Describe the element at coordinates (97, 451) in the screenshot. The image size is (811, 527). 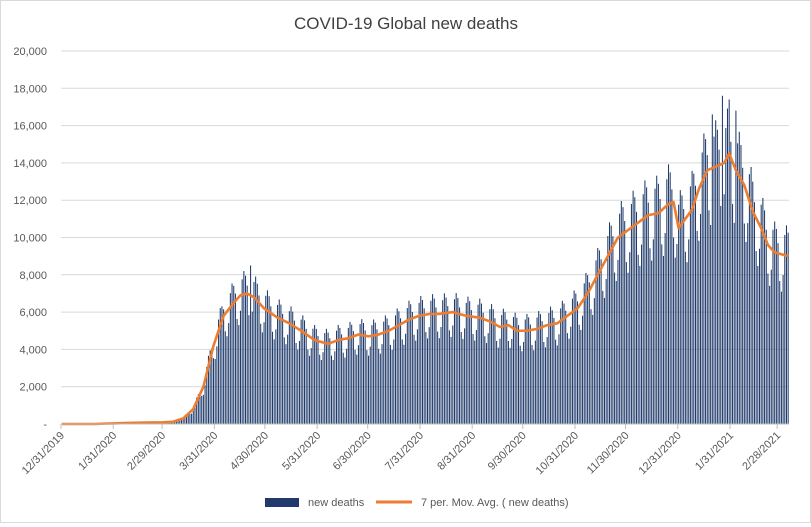
I see `x-tick-label: 1/31/2020` at that location.